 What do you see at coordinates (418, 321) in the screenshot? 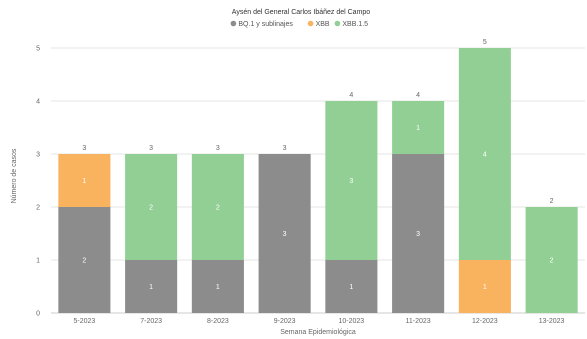
I see `x-tick-label-11-2023: 11-2023` at bounding box center [418, 321].